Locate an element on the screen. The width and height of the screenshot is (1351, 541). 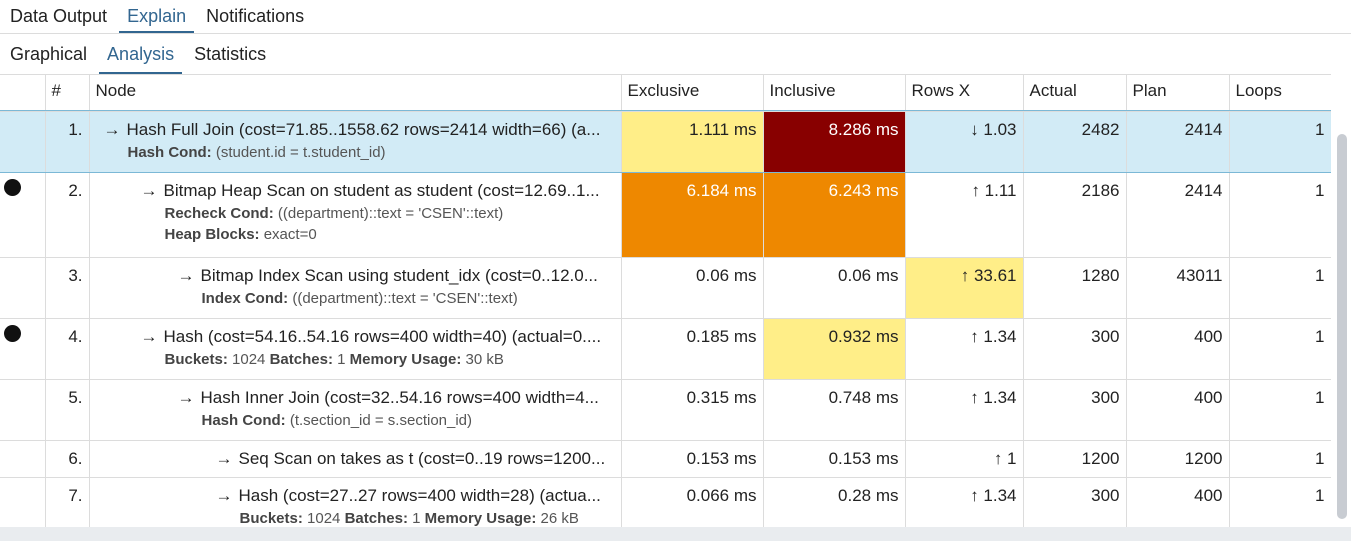
header-rows-x: Rows X is located at coordinates (964, 93).